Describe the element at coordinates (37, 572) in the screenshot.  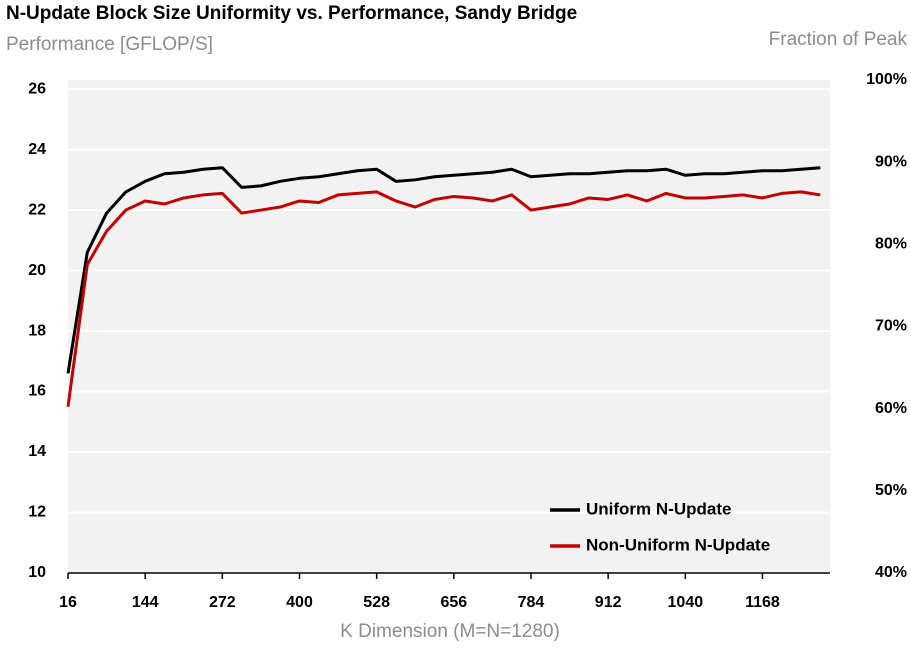
I see `y-tick-label: 10` at that location.